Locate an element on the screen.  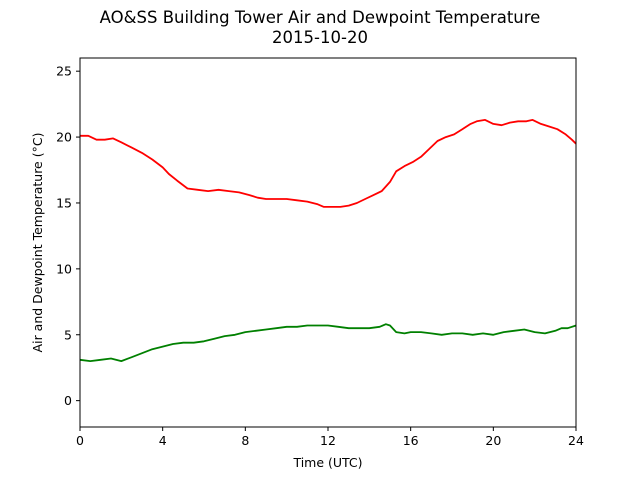
y-tick-label: 10 is located at coordinates (64, 268).